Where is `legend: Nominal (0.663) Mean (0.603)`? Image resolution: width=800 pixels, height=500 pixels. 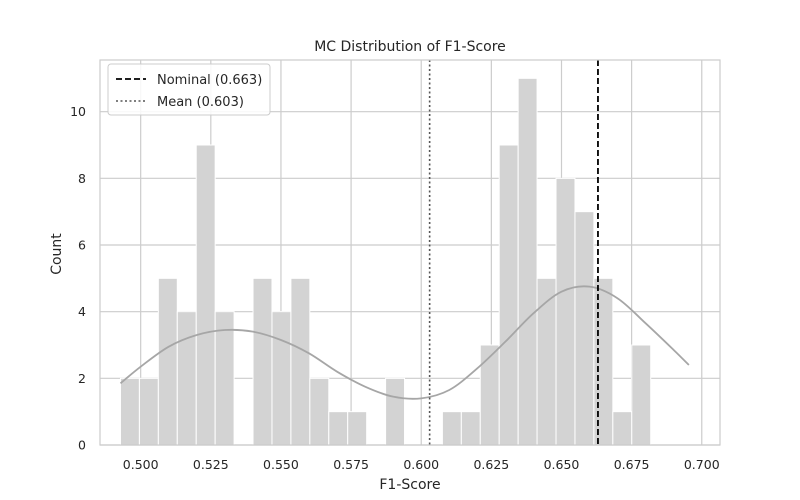
legend: Nominal (0.663) Mean (0.603) is located at coordinates (189, 89).